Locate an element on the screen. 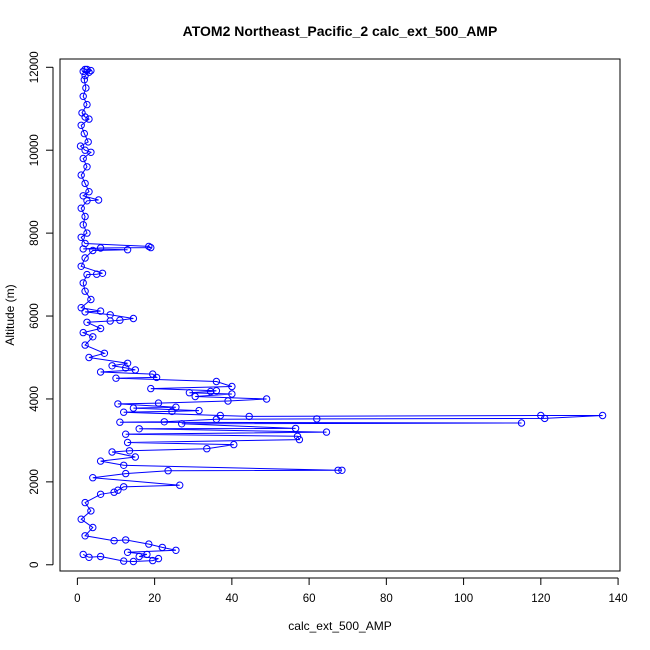  x-tick-label: 20 is located at coordinates (154, 599).